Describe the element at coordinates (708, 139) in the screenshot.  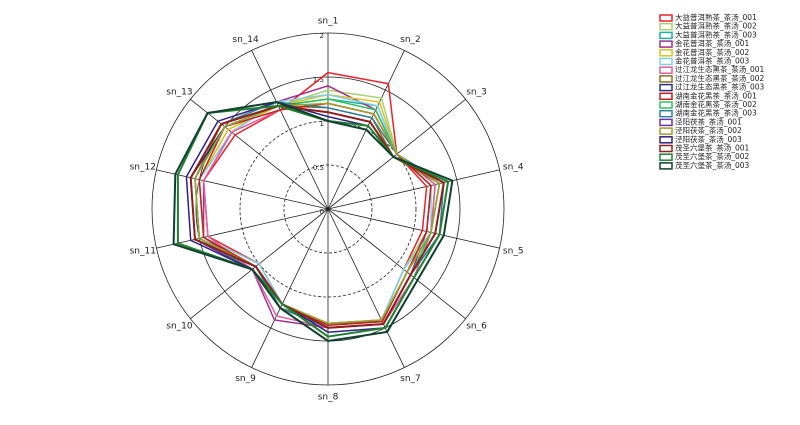
I see `legend-label: 泾阳茯茶_茶汤_003` at that location.